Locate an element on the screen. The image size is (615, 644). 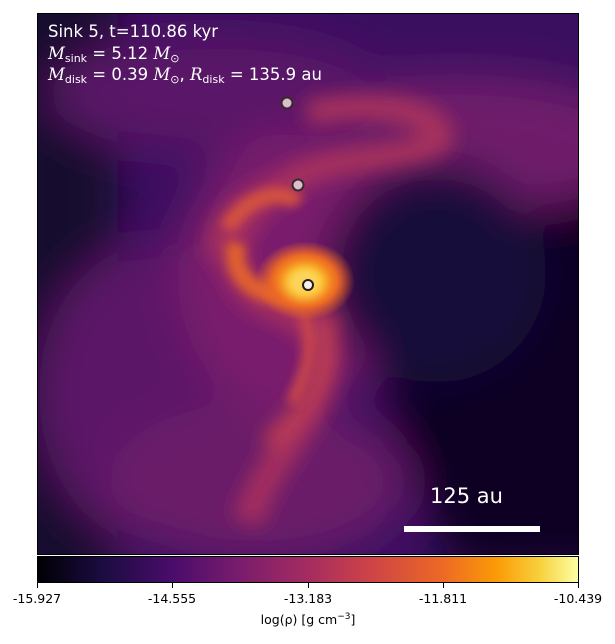
panel-title: Sink 5, t=110.86 kyr is located at coordinates (133, 31).